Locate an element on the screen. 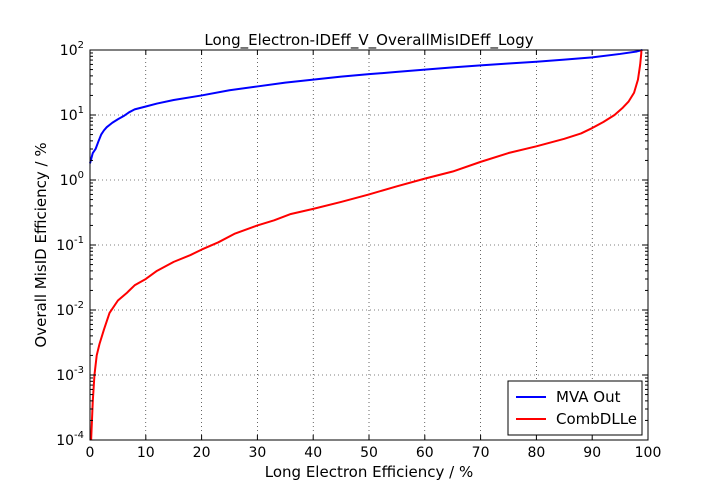 The image size is (720, 504). x-tick-label: 90 is located at coordinates (592, 453).